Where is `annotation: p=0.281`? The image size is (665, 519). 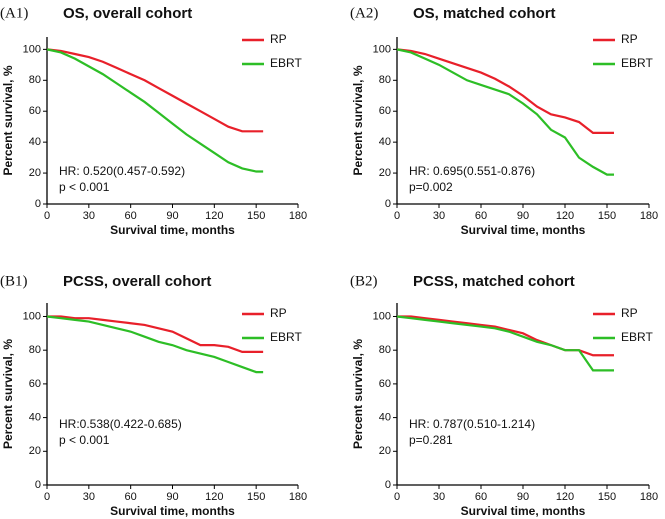 annotation: p=0.281 is located at coordinates (431, 440).